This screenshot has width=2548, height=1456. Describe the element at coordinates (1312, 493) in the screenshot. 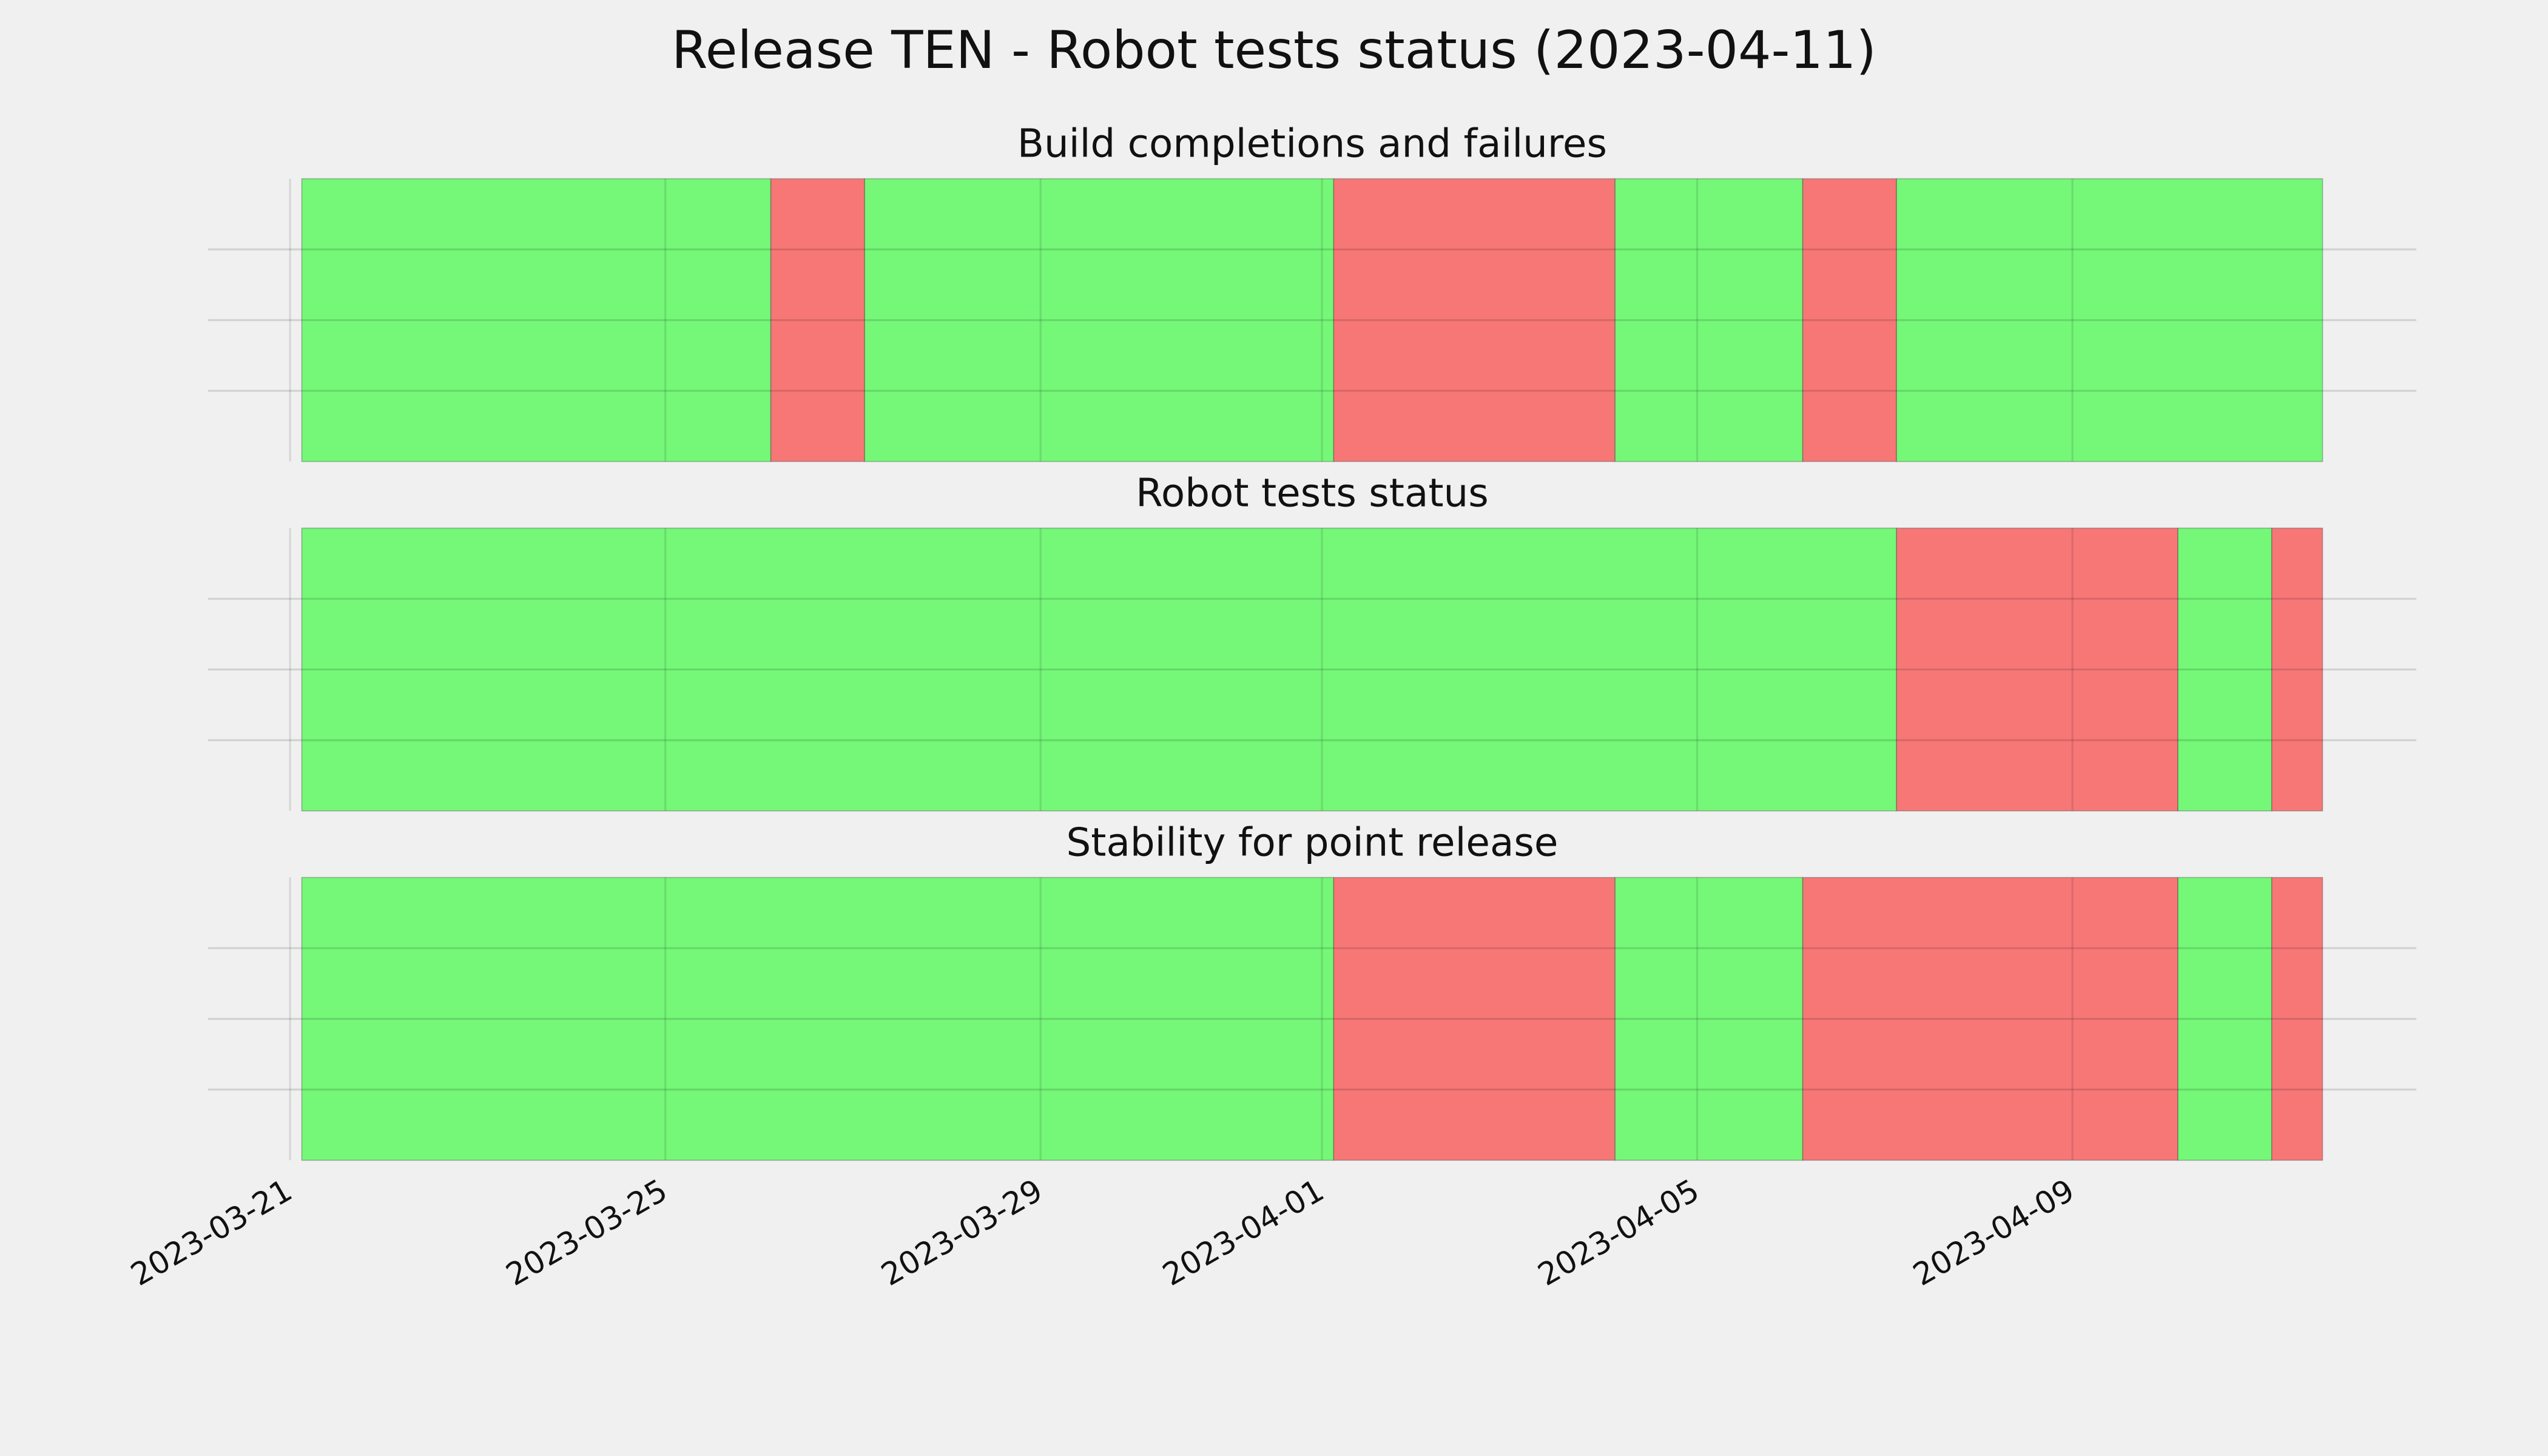

I see `subplot-title: Robot tests status` at that location.